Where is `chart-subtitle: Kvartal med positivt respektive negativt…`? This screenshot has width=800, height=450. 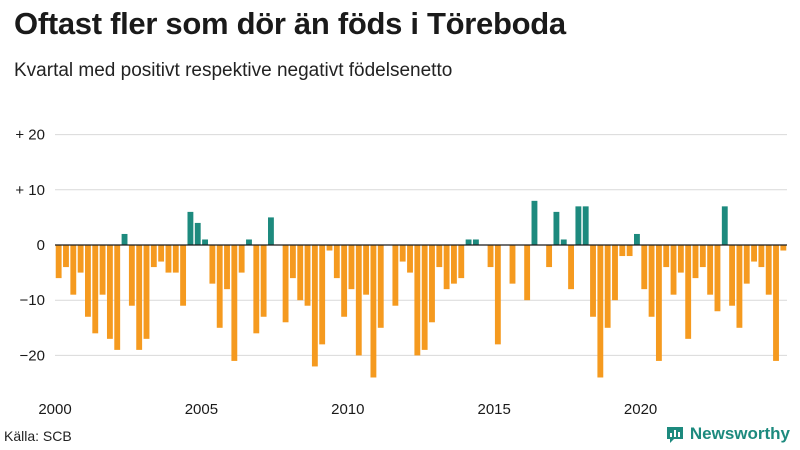
chart-subtitle: Kvartal med positivt respektive negativt… is located at coordinates (233, 70).